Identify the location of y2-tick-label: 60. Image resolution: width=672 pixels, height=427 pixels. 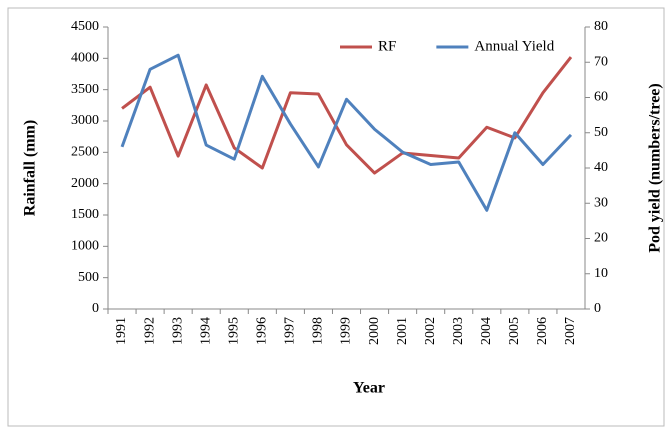
(601, 97).